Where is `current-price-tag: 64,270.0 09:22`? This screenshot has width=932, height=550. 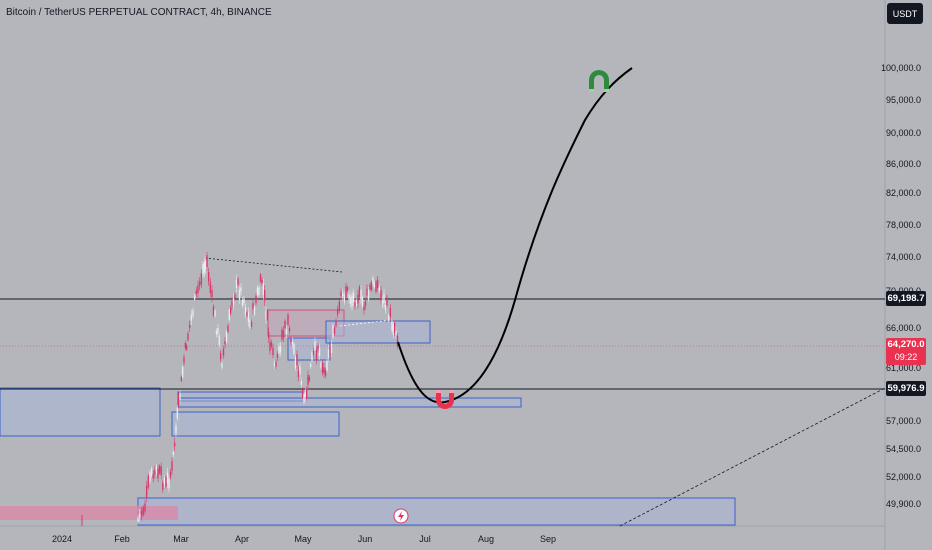 current-price-tag: 64,270.0 09:22 is located at coordinates (906, 351).